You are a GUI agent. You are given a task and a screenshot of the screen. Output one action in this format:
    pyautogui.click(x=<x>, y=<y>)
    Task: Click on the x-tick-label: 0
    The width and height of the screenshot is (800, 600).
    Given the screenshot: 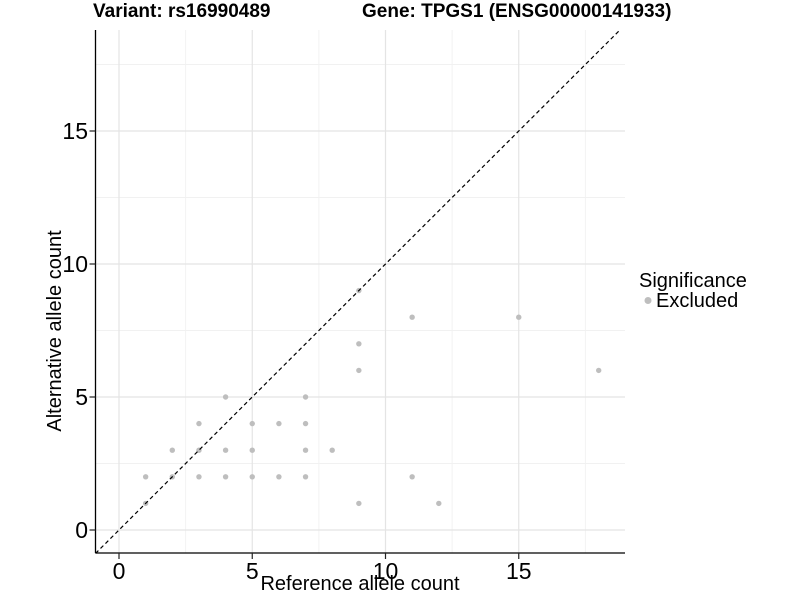 What is the action you would take?
    pyautogui.click(x=119, y=571)
    